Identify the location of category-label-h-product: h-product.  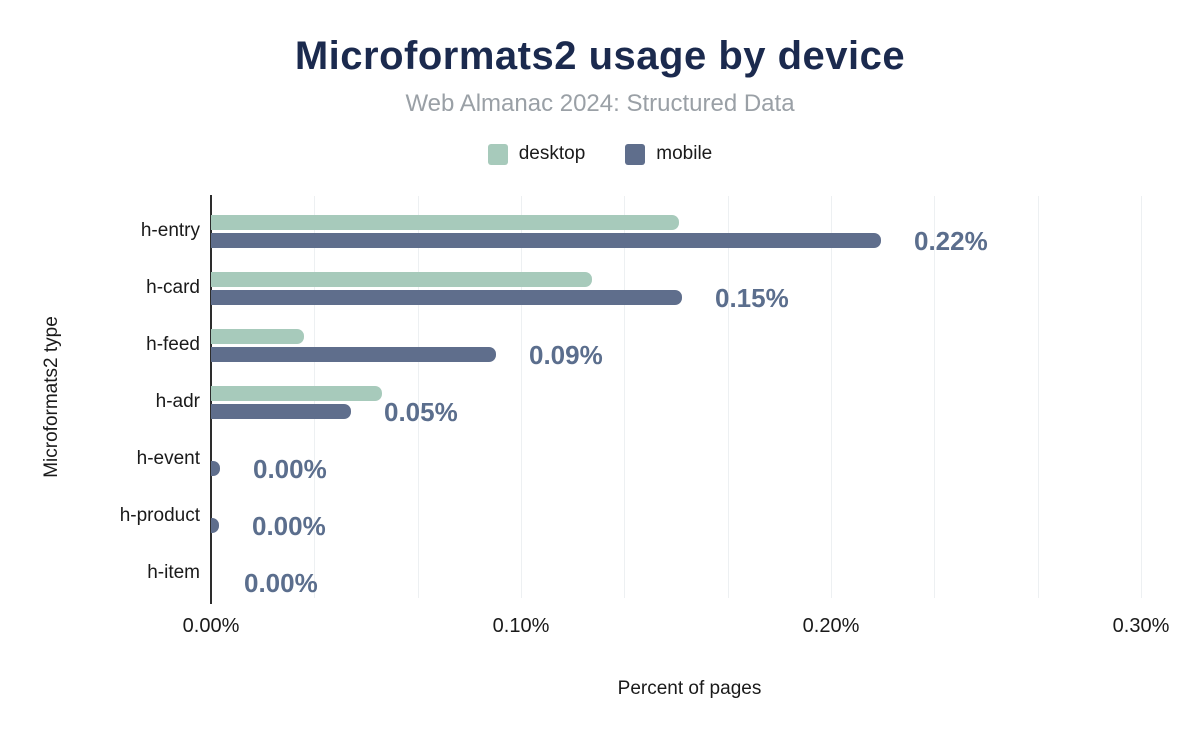
(159, 515).